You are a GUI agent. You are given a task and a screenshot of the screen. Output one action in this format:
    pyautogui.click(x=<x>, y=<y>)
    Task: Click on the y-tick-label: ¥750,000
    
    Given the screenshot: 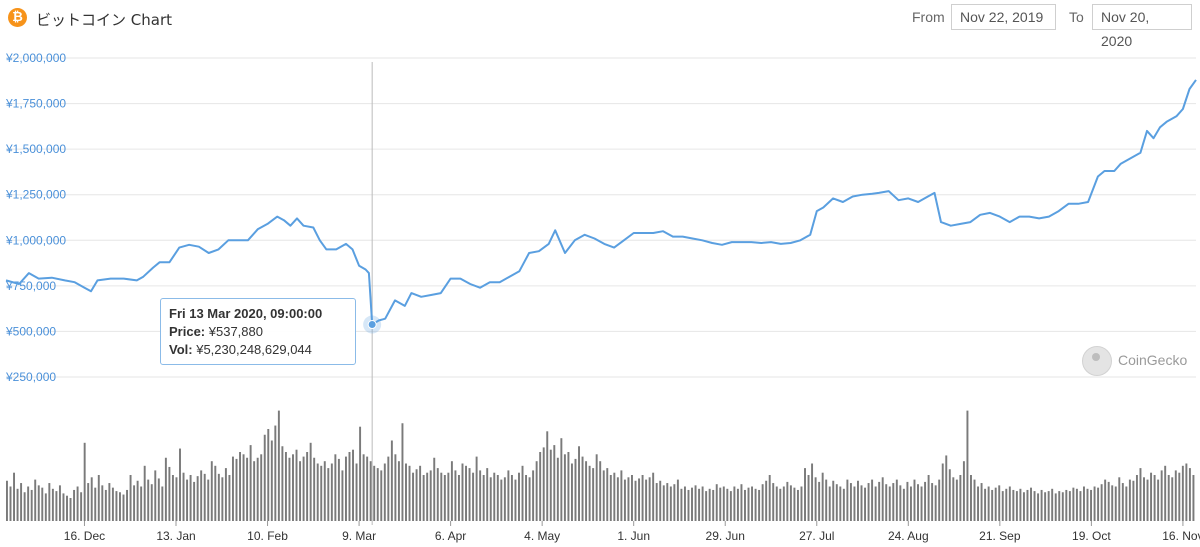 What is the action you would take?
    pyautogui.click(x=30, y=286)
    